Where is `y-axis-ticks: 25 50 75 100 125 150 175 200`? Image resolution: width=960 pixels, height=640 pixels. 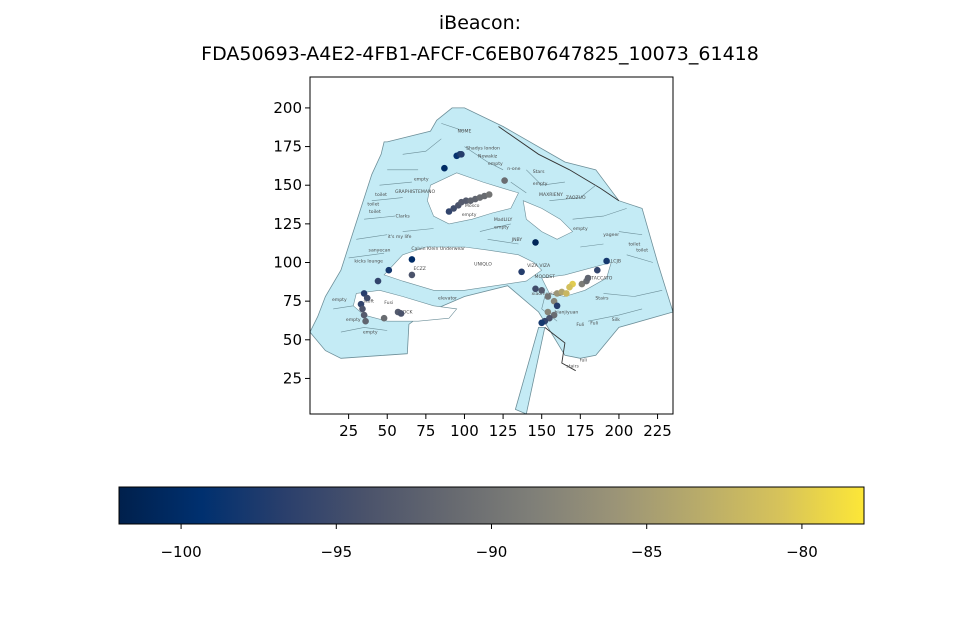
y-axis-ticks: 25 50 75 100 125 150 175 200 is located at coordinates (291, 243).